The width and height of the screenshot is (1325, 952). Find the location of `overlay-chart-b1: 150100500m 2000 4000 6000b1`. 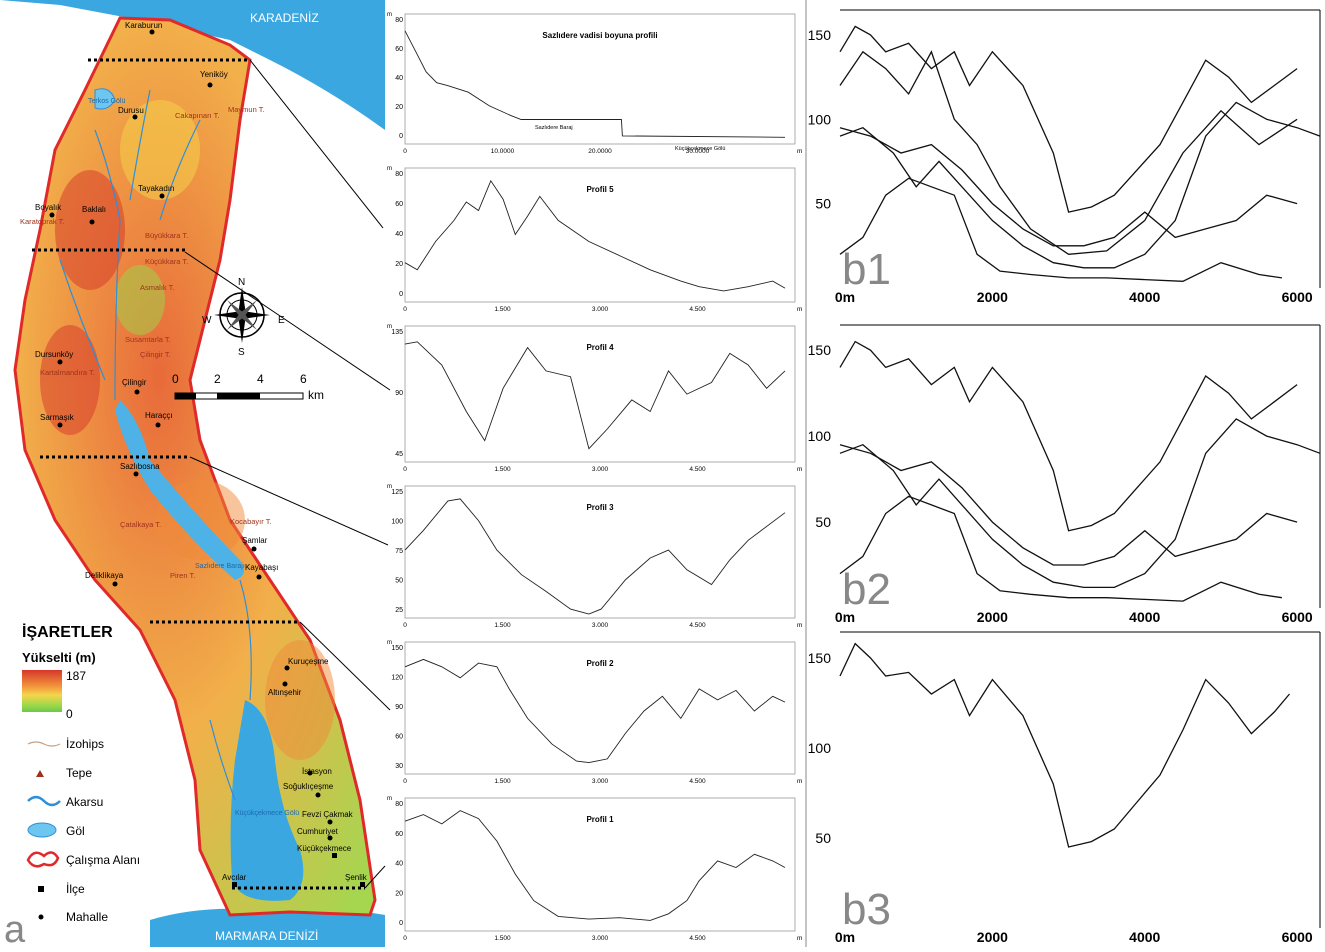

overlay-chart-b1: 150100500m 2000 4000 6000b1 is located at coordinates (1064, 157).